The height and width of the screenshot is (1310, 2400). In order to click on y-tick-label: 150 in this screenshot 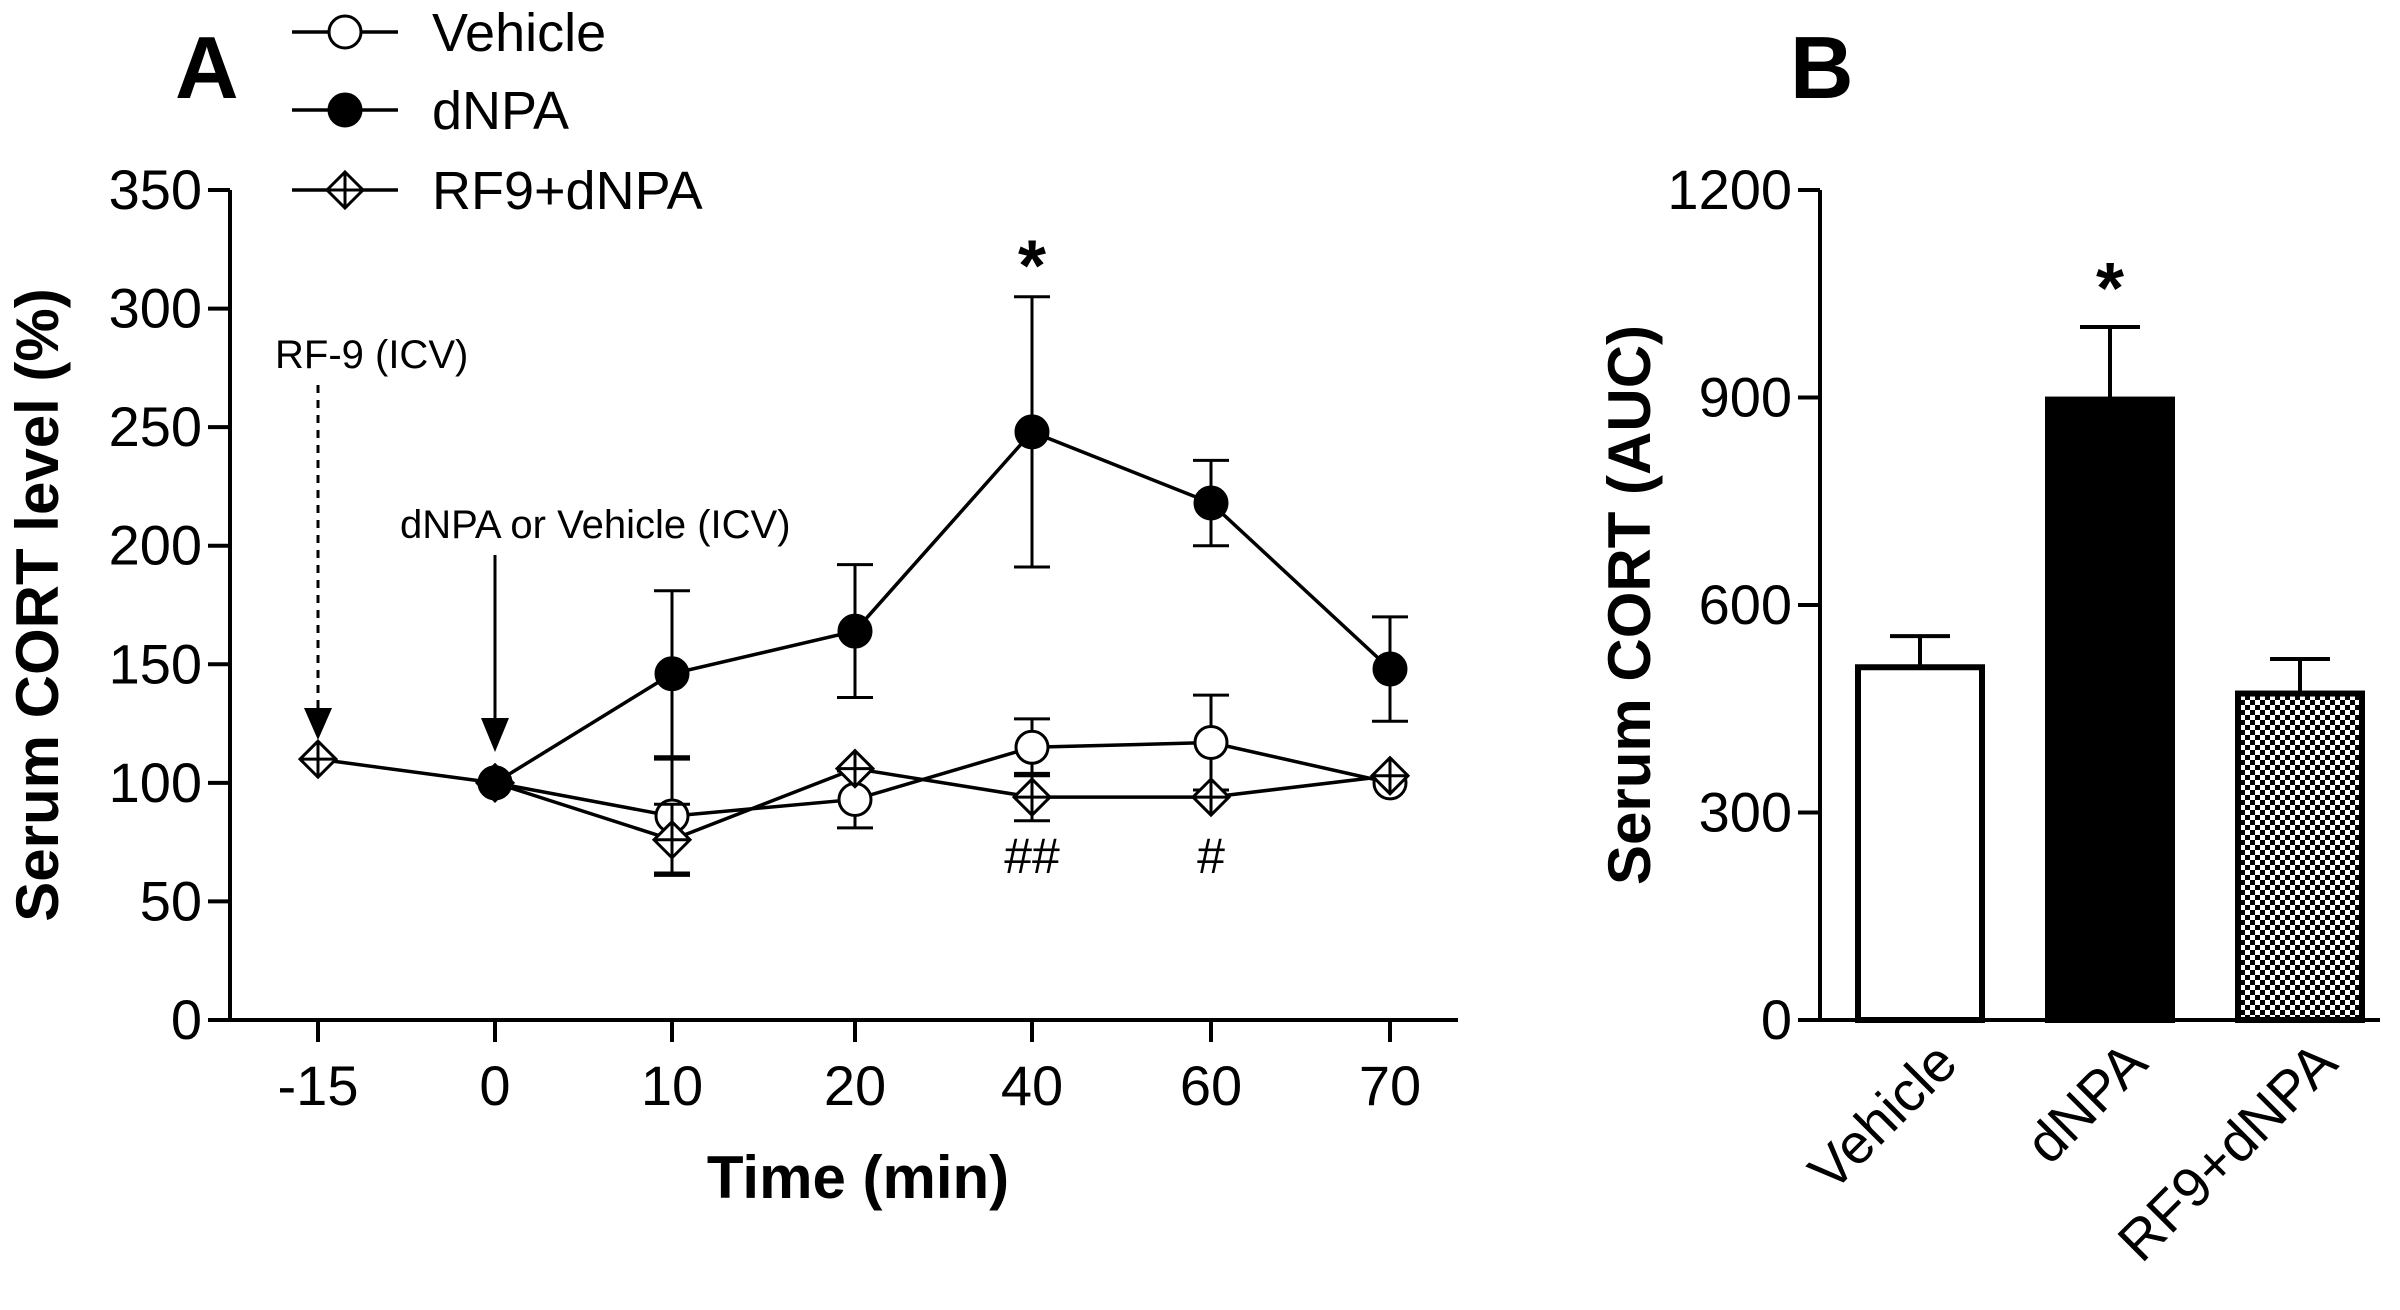, I will do `click(155, 663)`.